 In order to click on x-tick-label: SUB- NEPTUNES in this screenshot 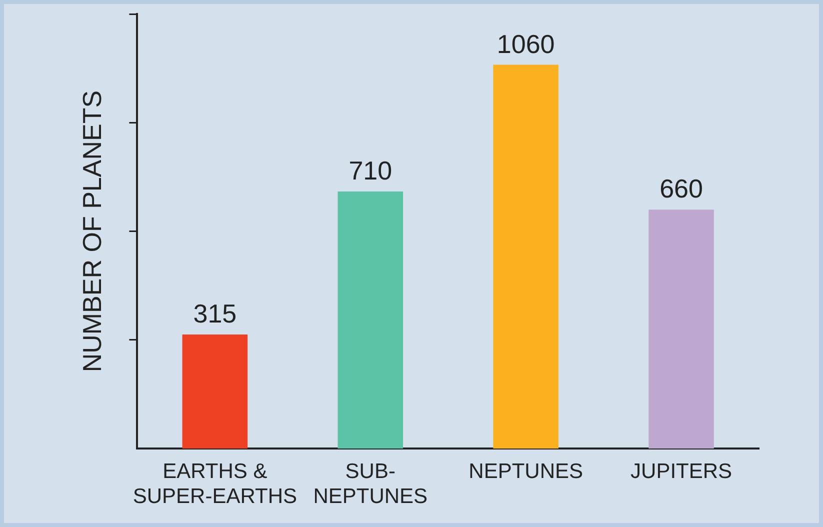, I will do `click(370, 484)`.